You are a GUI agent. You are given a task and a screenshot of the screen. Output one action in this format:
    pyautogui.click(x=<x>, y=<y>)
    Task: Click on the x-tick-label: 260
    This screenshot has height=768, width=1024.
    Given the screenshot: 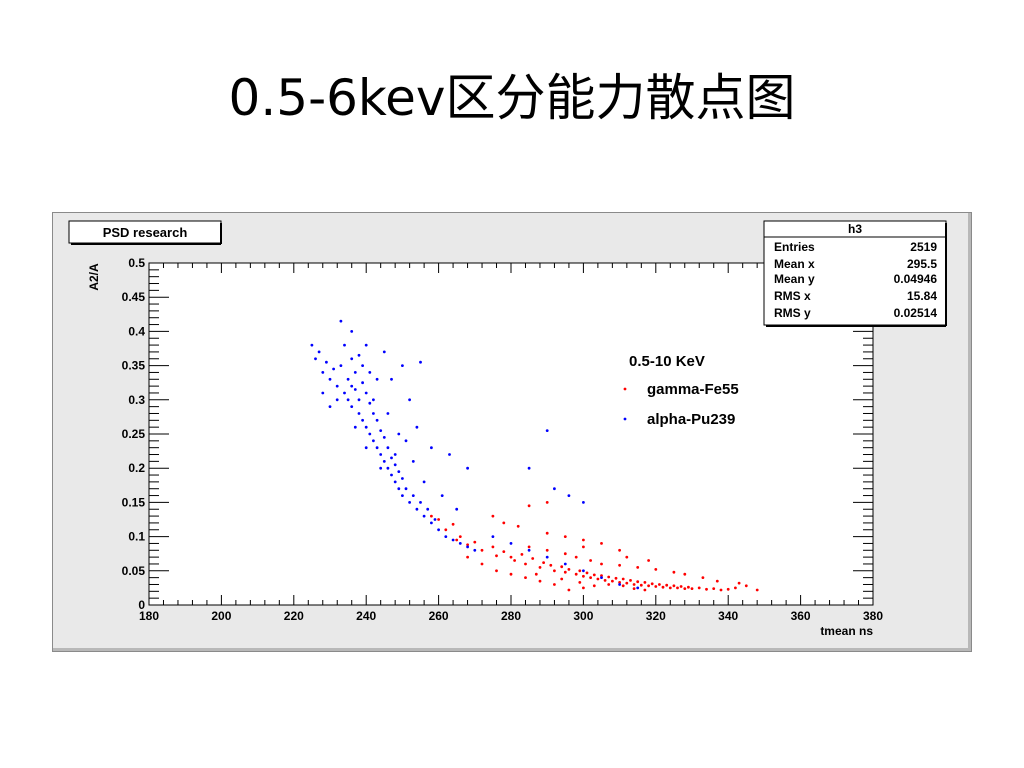 What is the action you would take?
    pyautogui.click(x=439, y=616)
    